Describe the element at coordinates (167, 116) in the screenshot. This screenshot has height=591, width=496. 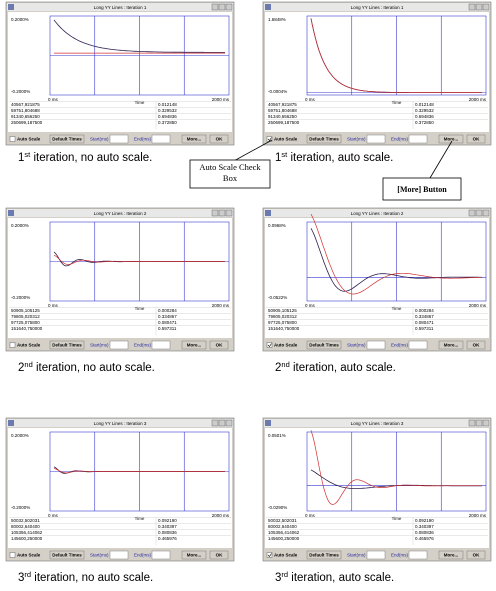
I see `table-cell: 0.694836` at that location.